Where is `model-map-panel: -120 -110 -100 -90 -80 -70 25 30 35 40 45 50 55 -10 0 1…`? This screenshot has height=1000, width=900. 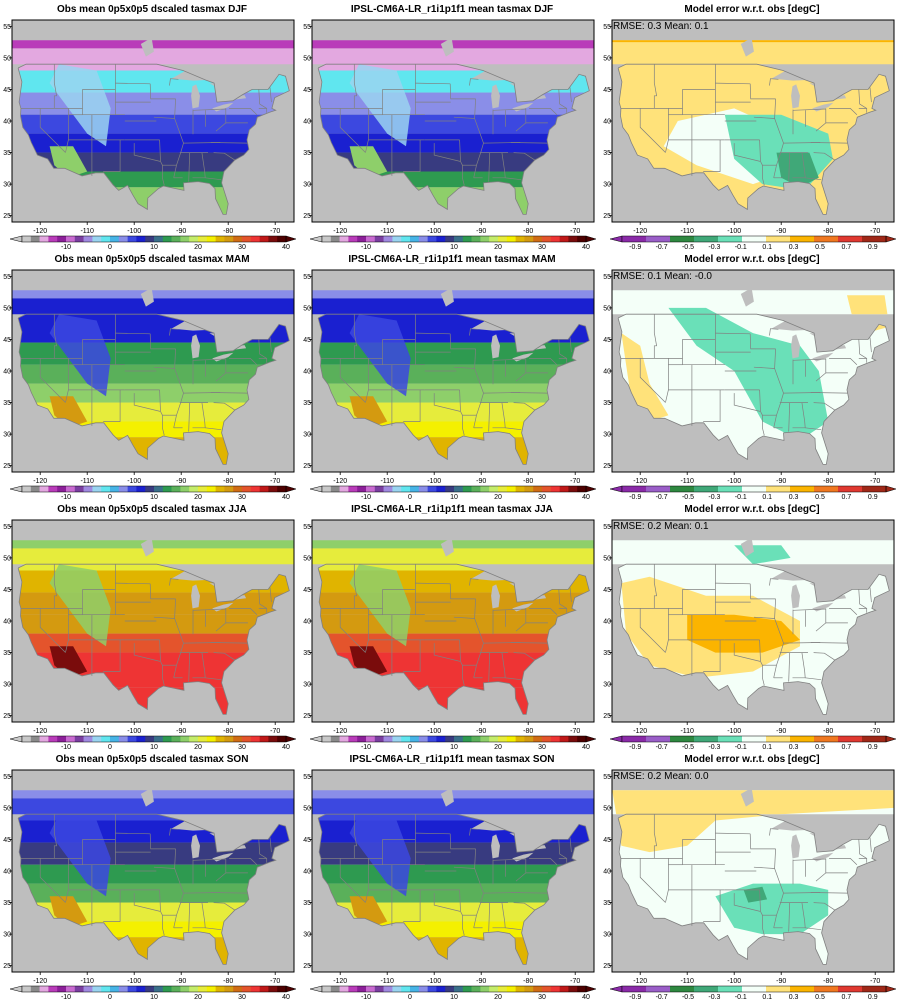
model-map-panel: -120 -110 -100 -90 -80 -70 25 30 35 40 45 50 55 -10 0 1… is located at coordinates (450, 625).